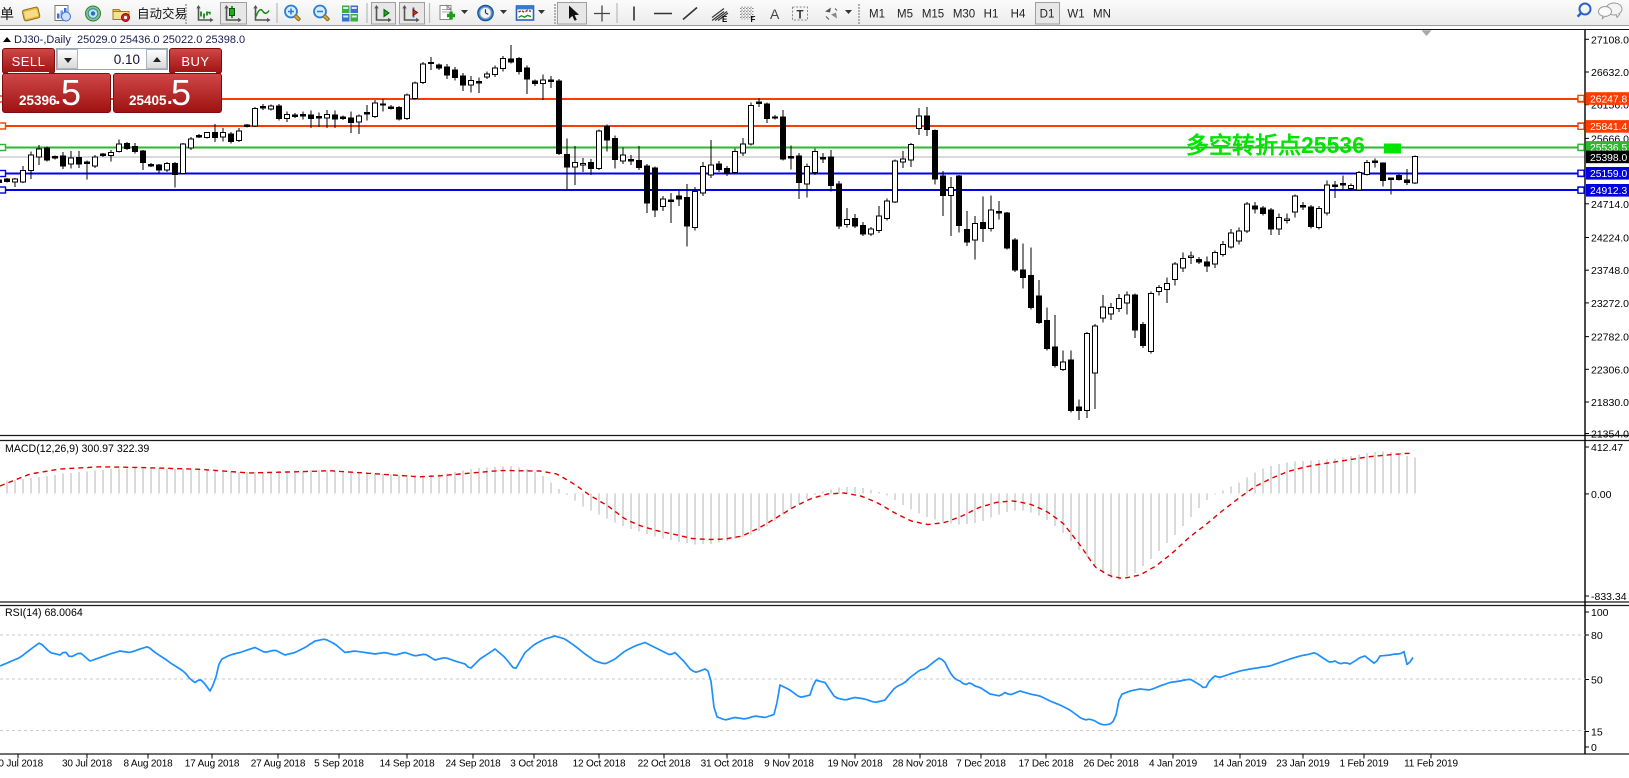 The height and width of the screenshot is (778, 1629). I want to click on svg-text: 17 Aug 2018, so click(212, 764).